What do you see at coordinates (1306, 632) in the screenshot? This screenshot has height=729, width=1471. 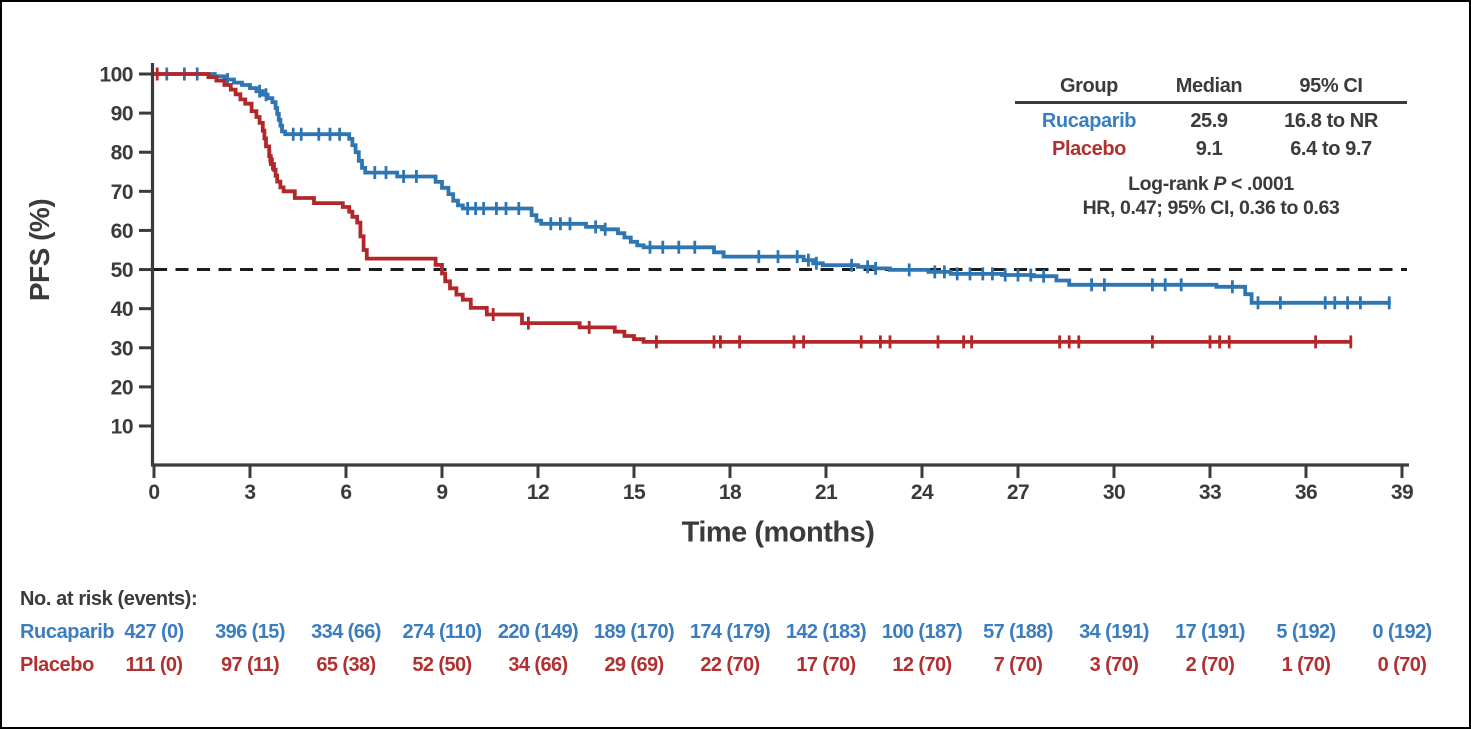 I see `risk-value: 5 (192)` at bounding box center [1306, 632].